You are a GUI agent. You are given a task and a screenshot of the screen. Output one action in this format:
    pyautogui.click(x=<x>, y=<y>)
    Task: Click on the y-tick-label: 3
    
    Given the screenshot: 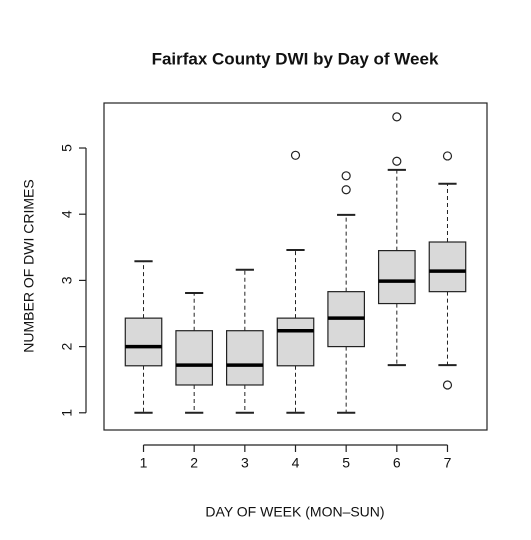 What is the action you would take?
    pyautogui.click(x=67, y=280)
    